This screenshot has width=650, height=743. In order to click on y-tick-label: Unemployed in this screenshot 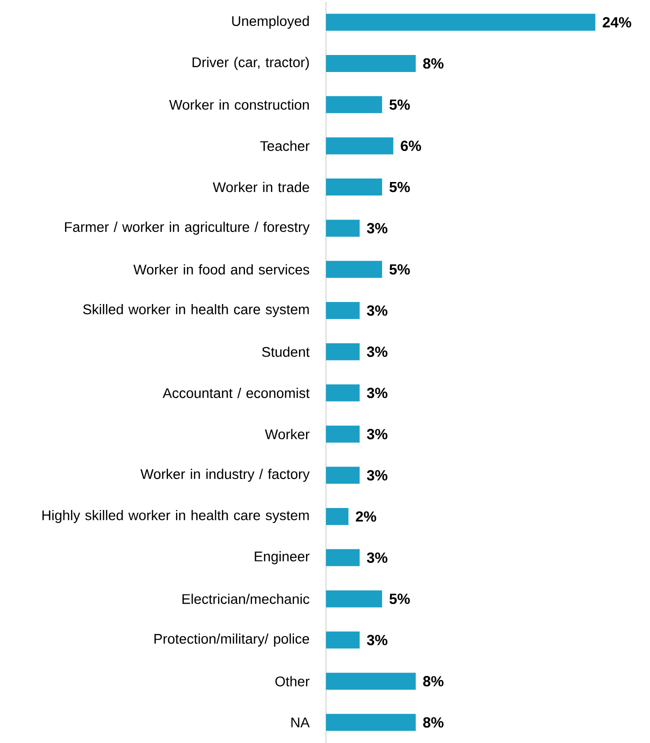, I will do `click(270, 22)`.